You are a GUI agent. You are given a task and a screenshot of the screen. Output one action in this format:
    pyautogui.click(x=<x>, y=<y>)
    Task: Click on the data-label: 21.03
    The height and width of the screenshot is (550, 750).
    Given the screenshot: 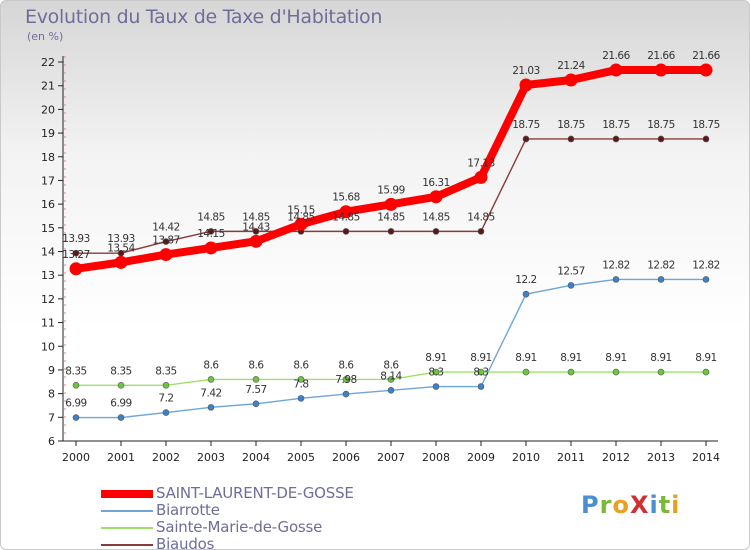 What is the action you would take?
    pyautogui.click(x=526, y=71)
    